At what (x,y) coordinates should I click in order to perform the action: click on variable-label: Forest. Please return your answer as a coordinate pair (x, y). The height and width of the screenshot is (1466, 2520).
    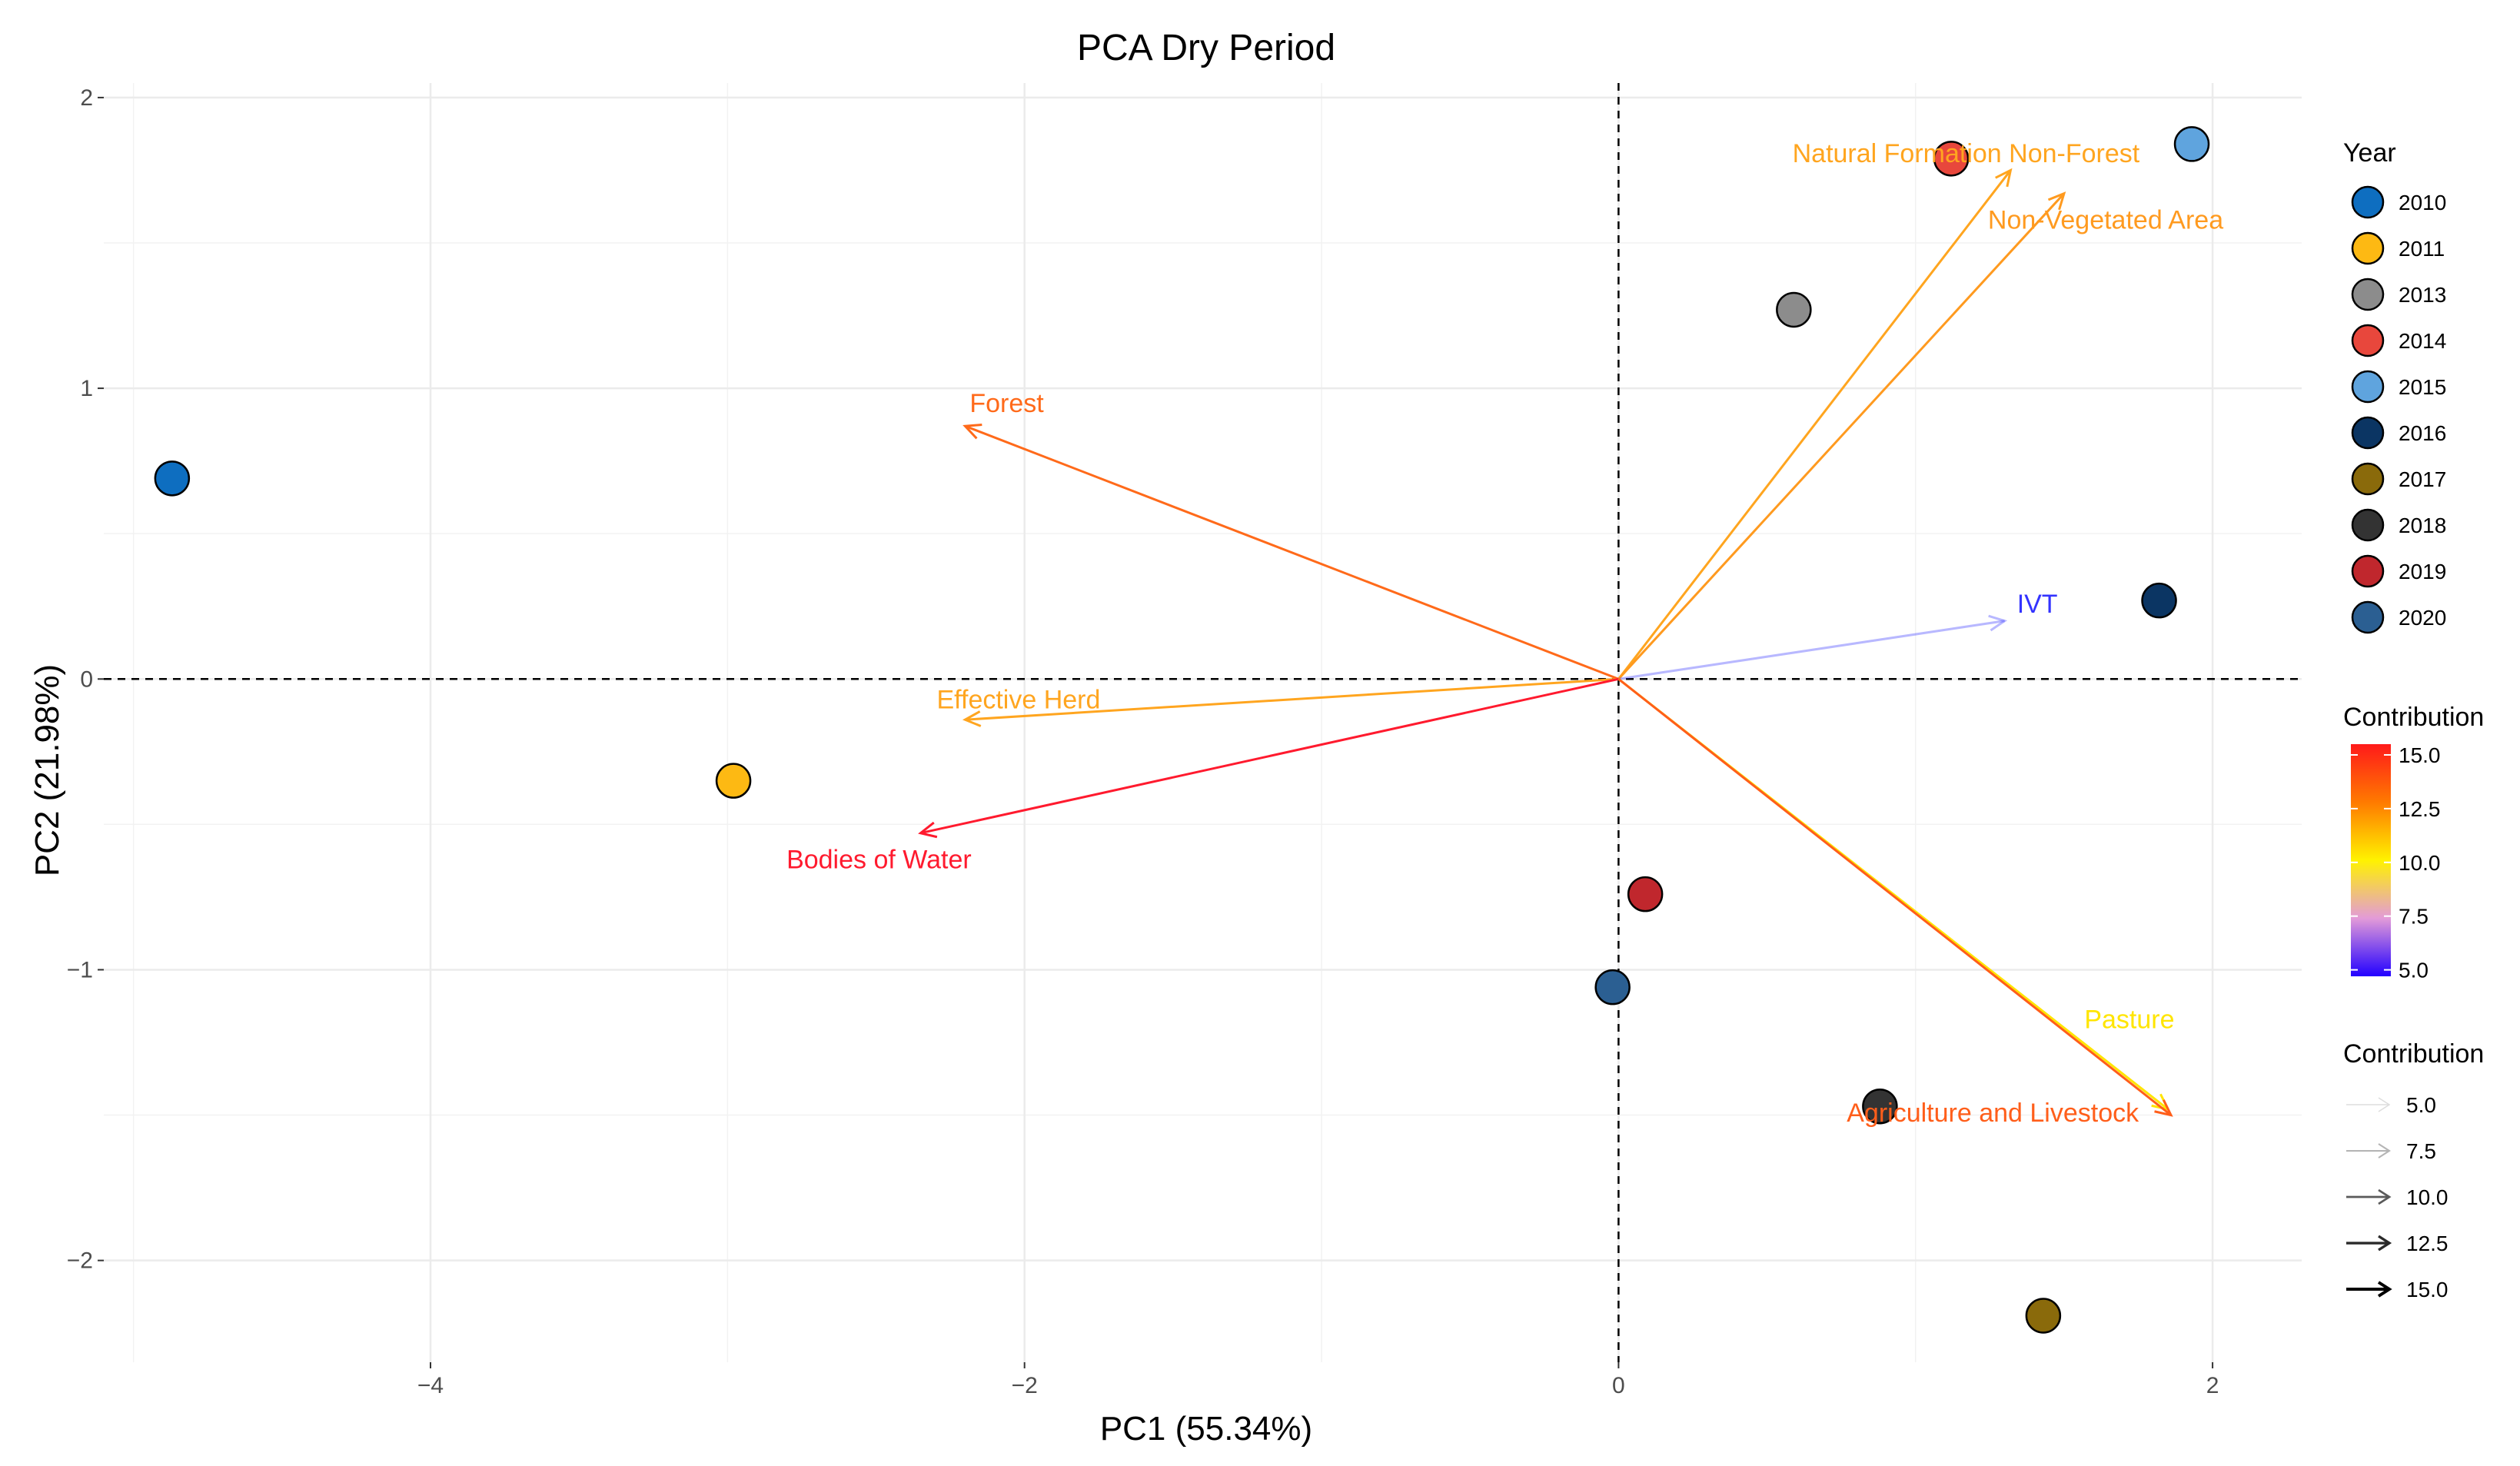
    Looking at the image, I should click on (1007, 403).